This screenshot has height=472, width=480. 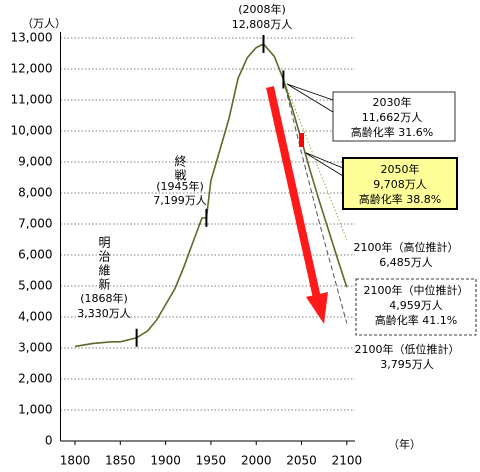 I want to click on y-tick-label: 11,000, so click(x=32, y=100).